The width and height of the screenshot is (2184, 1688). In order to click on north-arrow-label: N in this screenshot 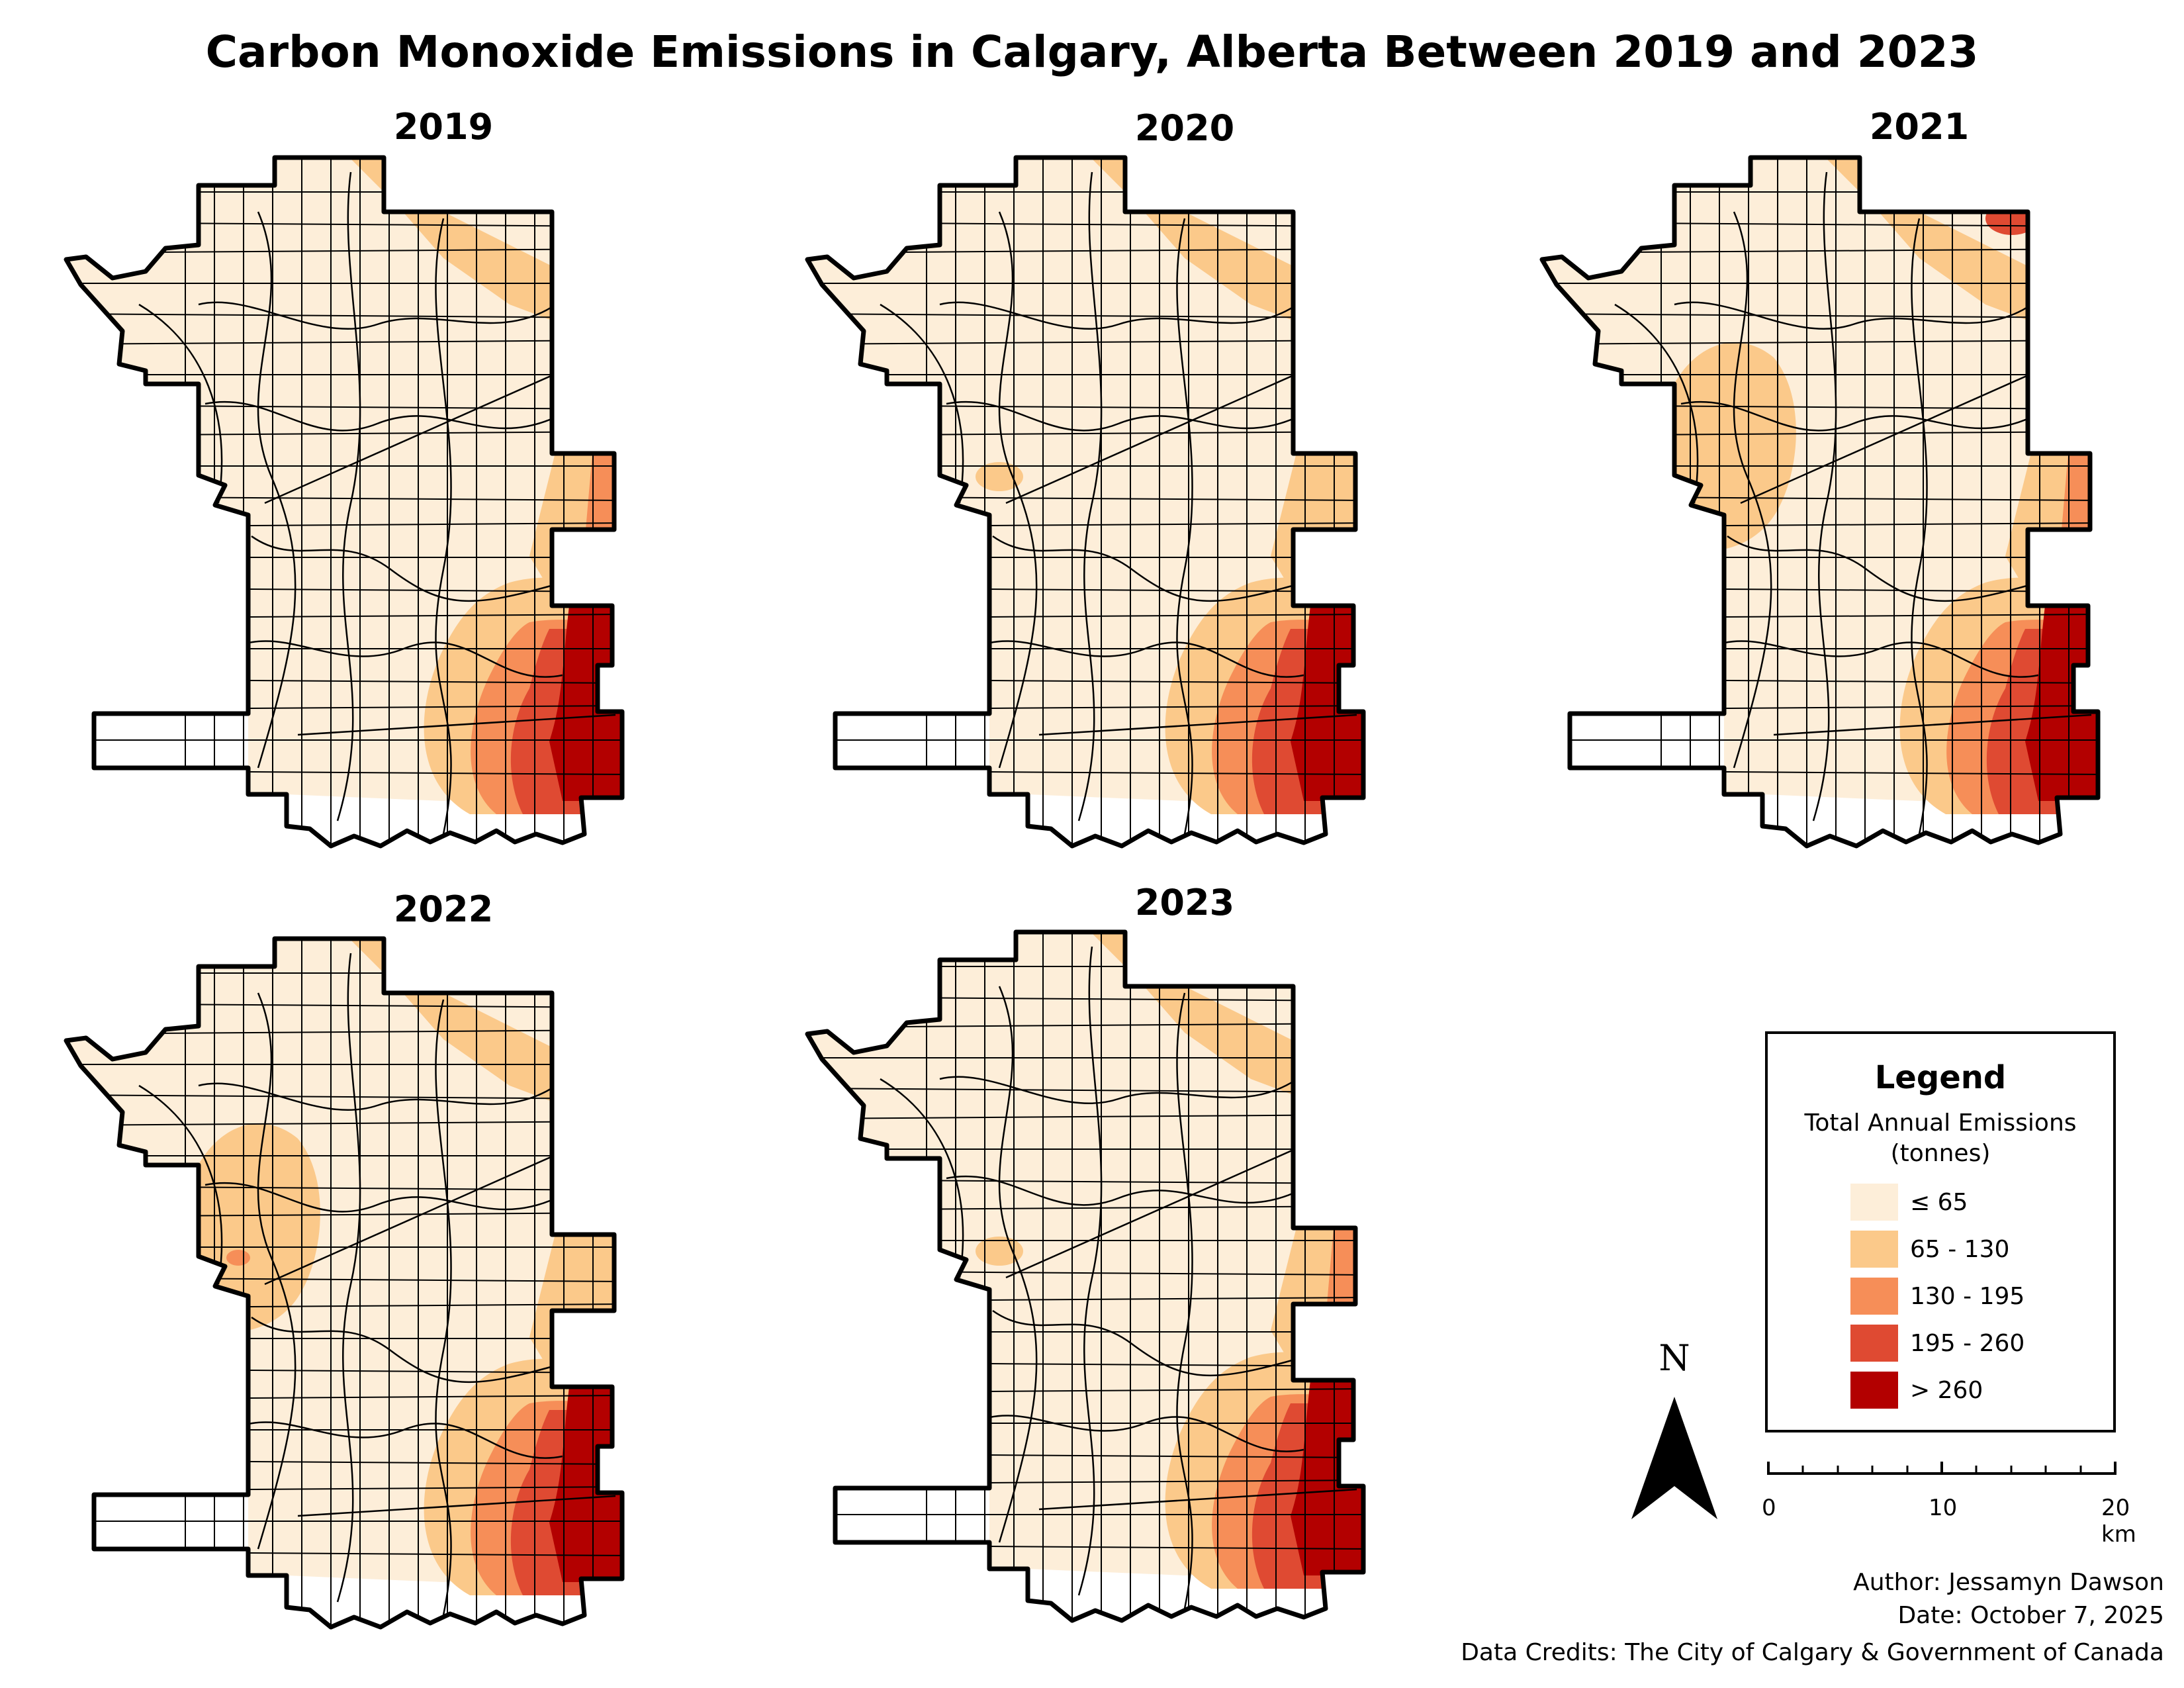, I will do `click(1675, 1358)`.